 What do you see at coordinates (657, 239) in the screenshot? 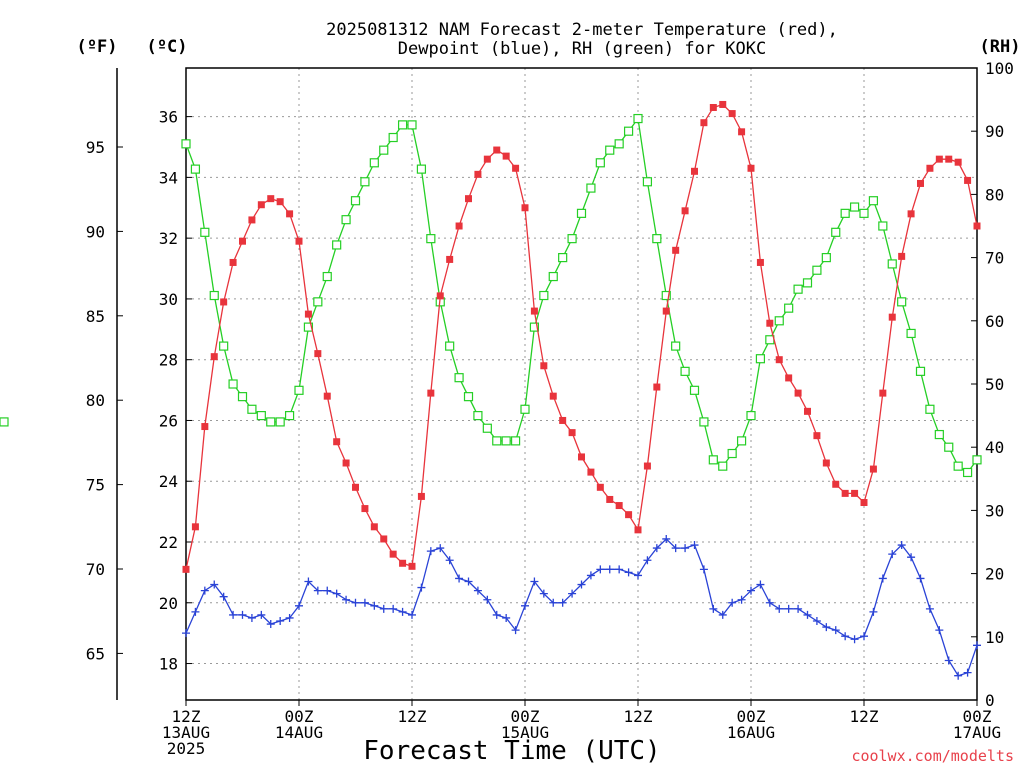
I see `point-rh-h50` at bounding box center [657, 239].